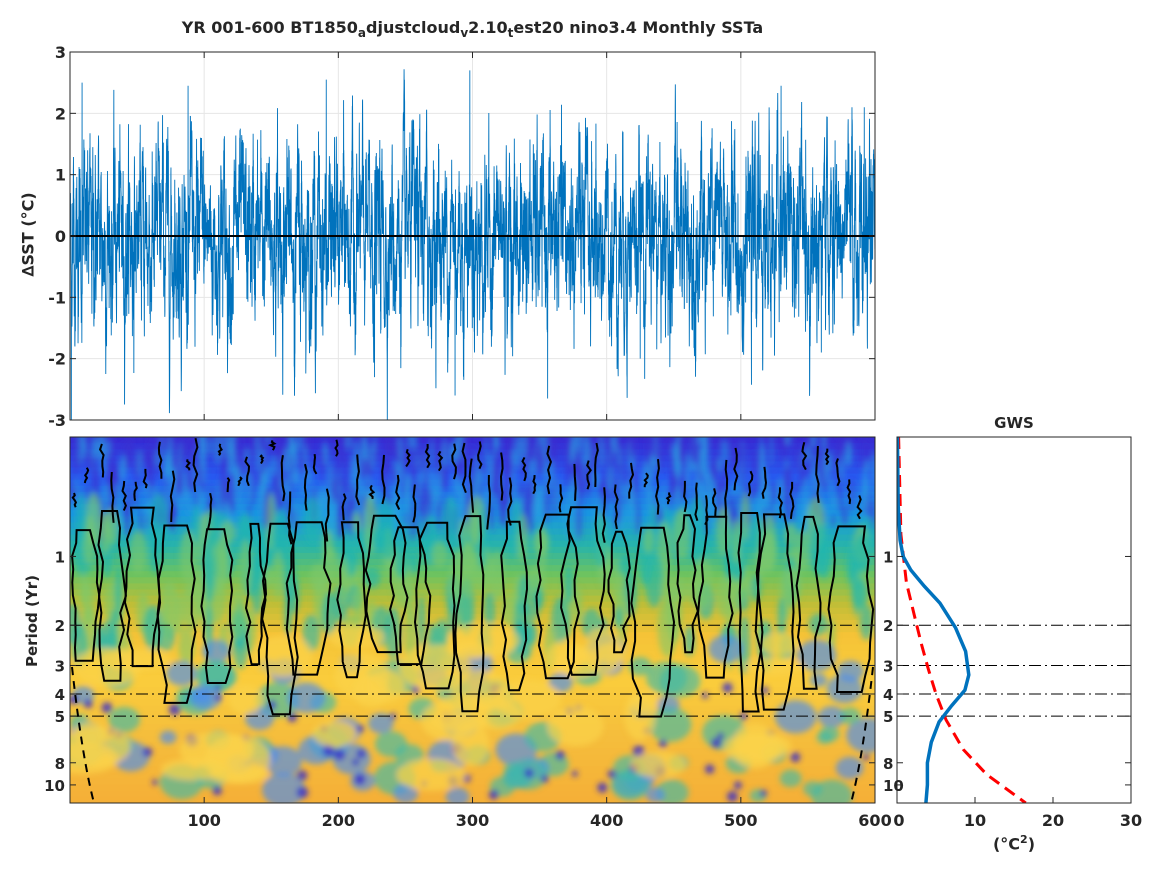 The image size is (1167, 875). What do you see at coordinates (888, 666) in the screenshot?
I see `gws-ytick-label-2: 3` at bounding box center [888, 666].